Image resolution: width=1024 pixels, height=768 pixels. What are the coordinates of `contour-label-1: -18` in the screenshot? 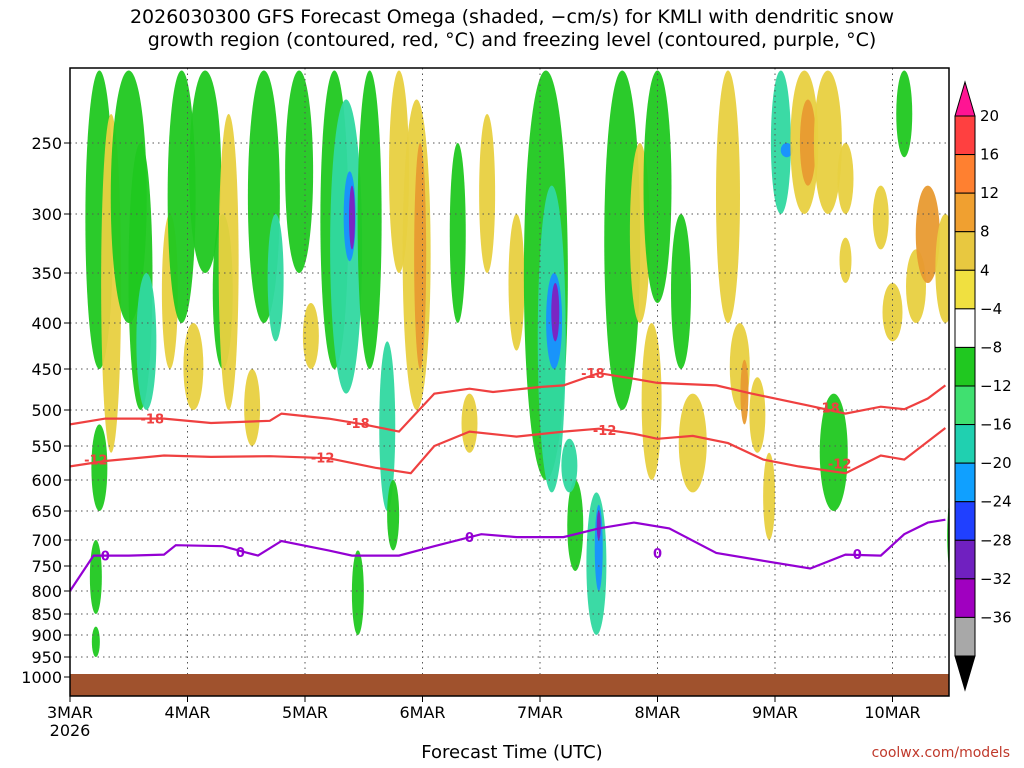 It's located at (358, 424).